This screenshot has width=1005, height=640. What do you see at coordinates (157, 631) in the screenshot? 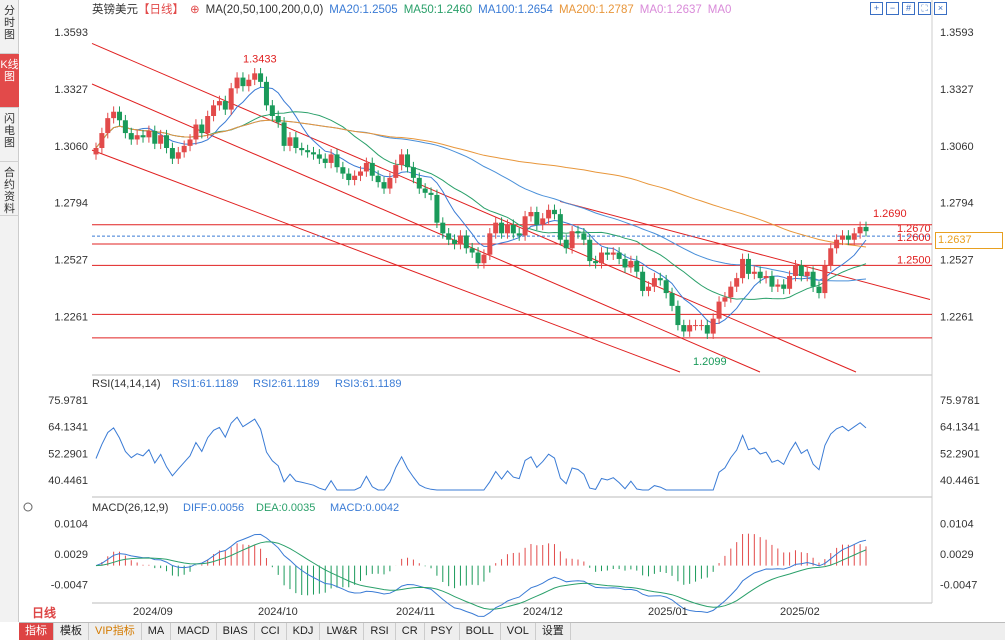
I see `tab-ma: MA` at bounding box center [157, 631].